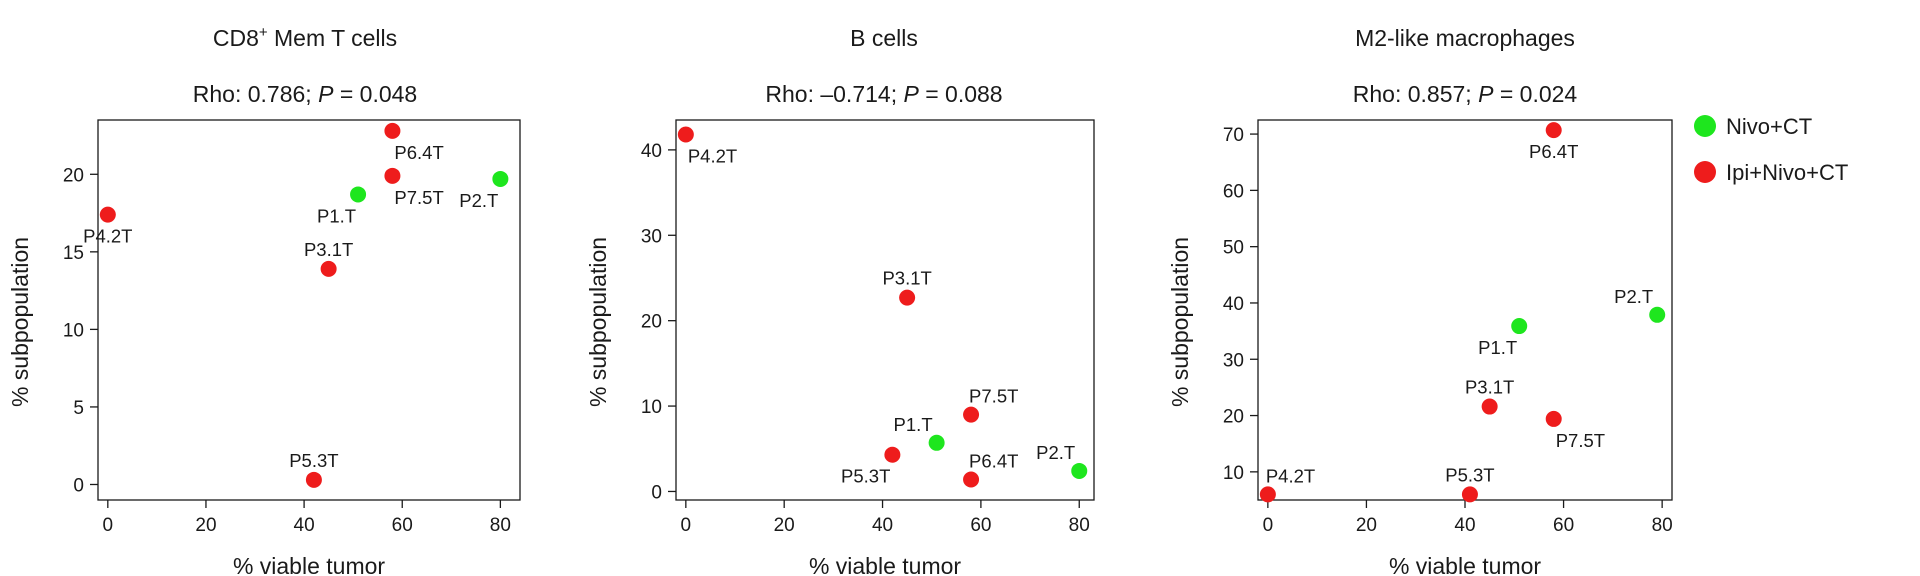 Image resolution: width=1920 pixels, height=576 pixels. What do you see at coordinates (834, 94) in the screenshot?
I see `subtitle-rho: Rho: –0.714;` at bounding box center [834, 94].